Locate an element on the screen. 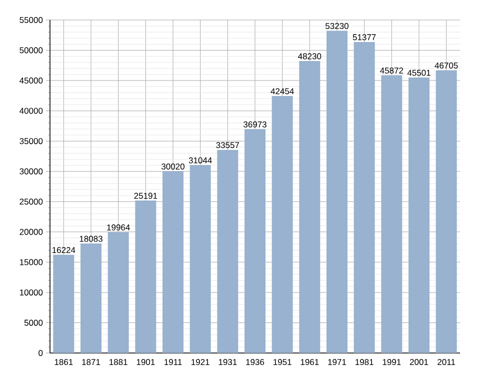  x-tick-label: 1881 is located at coordinates (119, 362).